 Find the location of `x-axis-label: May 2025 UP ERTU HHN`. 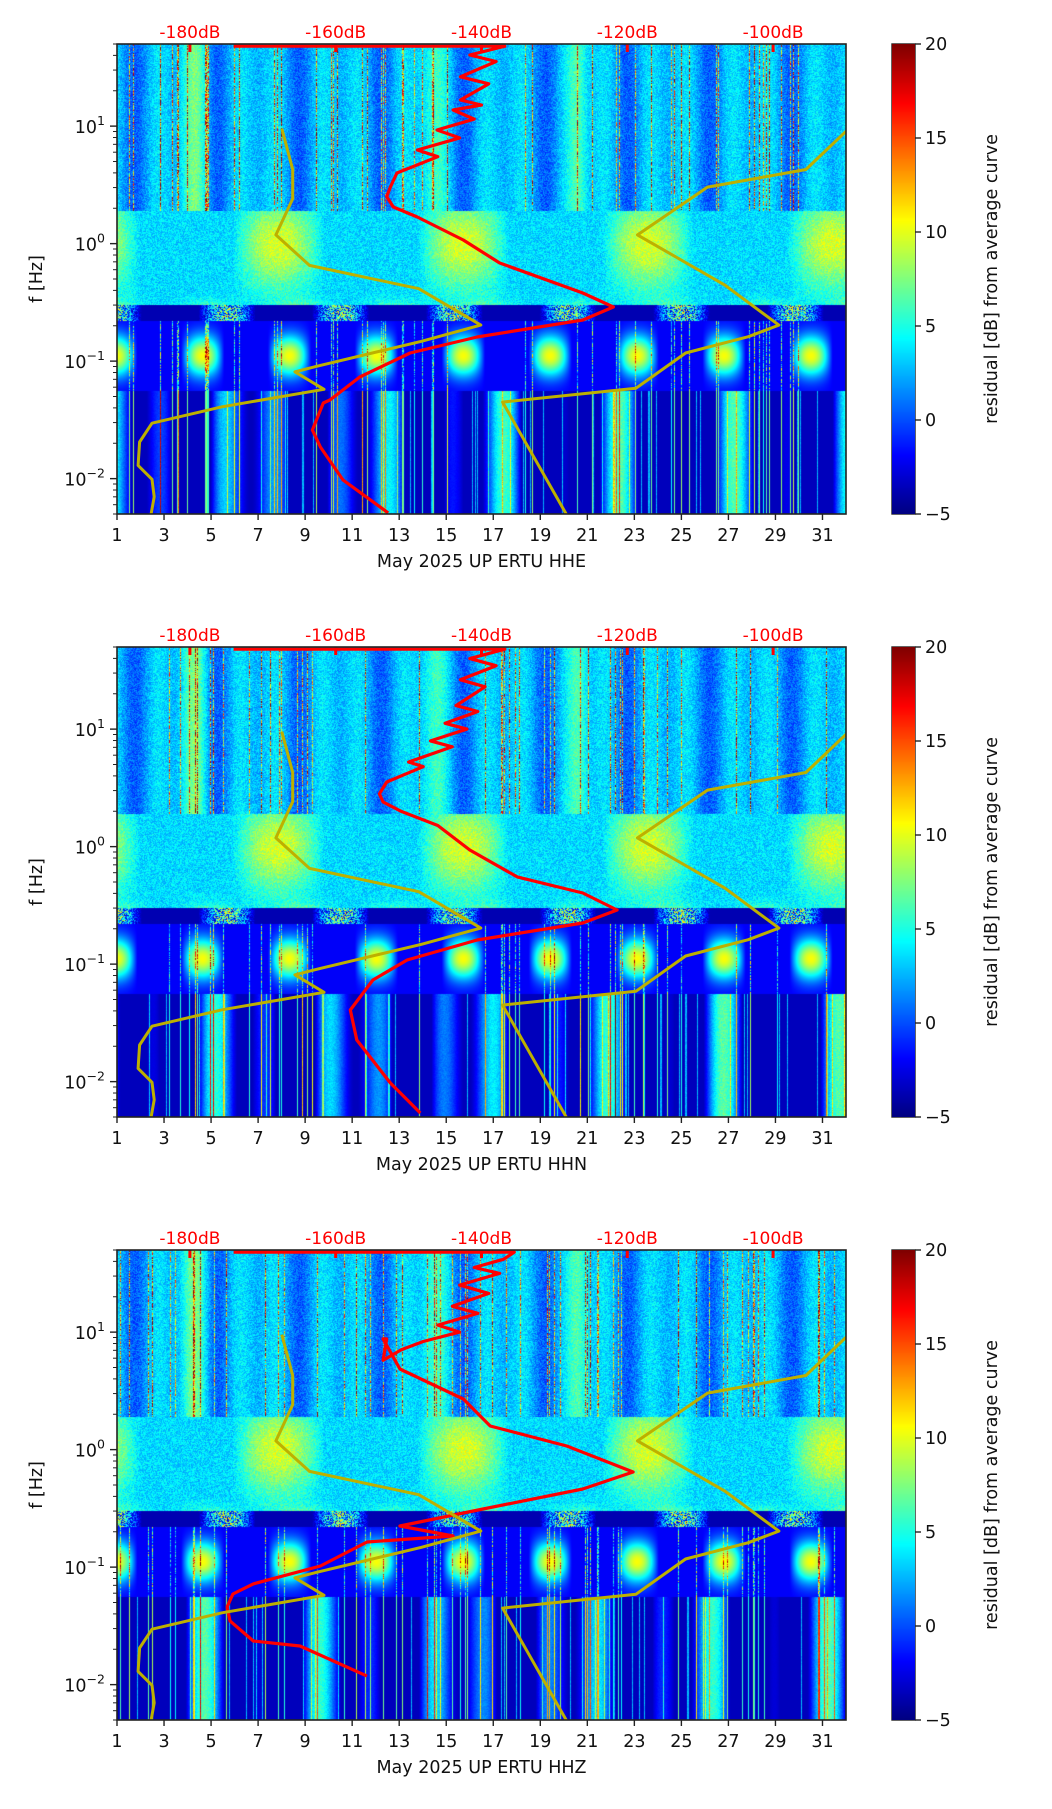

x-axis-label: May 2025 UP ERTU HHN is located at coordinates (481, 1165).